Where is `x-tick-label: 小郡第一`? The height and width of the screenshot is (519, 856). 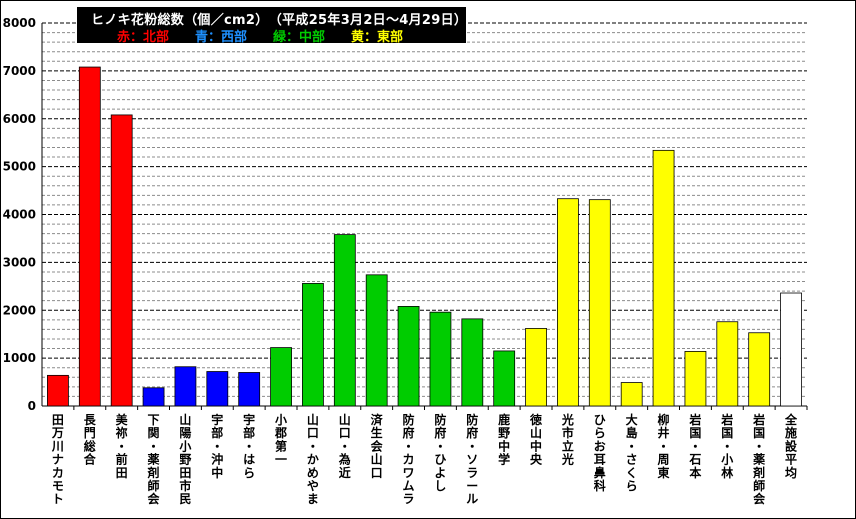
x-tick-label: 小郡第一 is located at coordinates (280, 439).